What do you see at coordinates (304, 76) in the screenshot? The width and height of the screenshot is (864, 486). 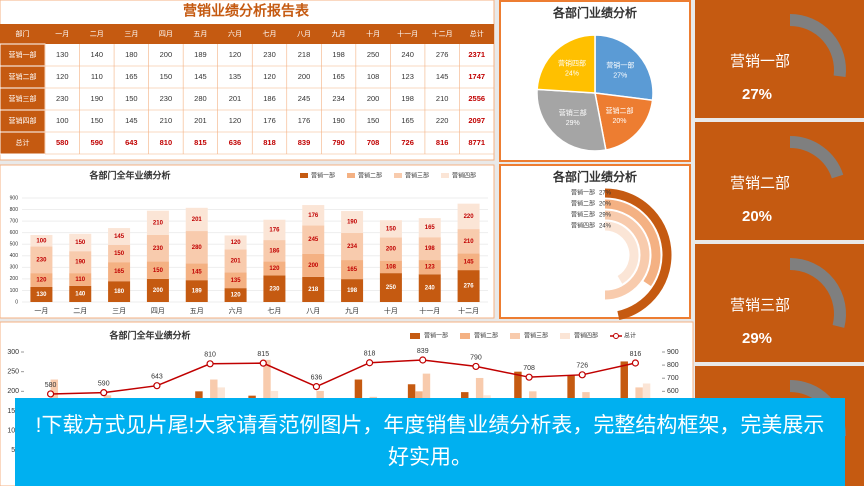 I see `table-cell: 200` at bounding box center [304, 76].